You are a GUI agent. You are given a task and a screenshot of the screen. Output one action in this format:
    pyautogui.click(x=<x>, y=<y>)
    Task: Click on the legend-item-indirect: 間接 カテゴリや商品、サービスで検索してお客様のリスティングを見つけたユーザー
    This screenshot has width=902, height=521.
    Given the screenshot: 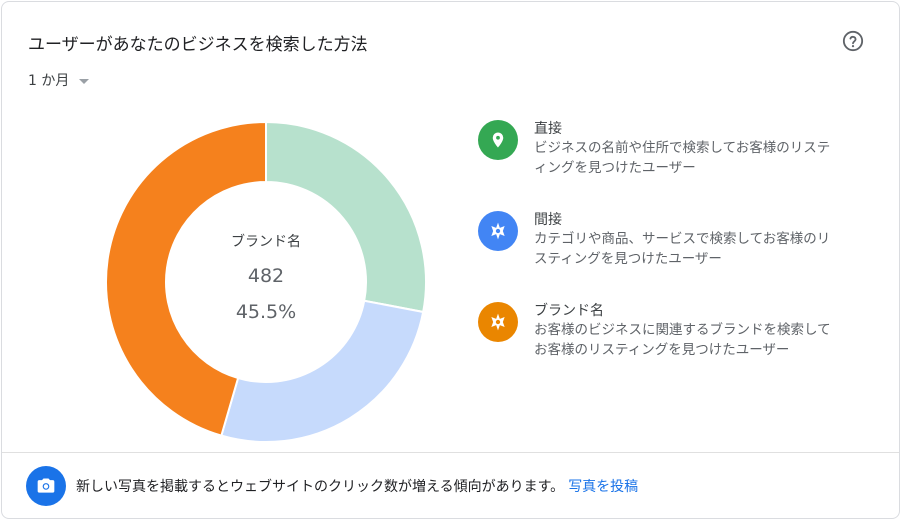 What is the action you would take?
    pyautogui.click(x=656, y=240)
    